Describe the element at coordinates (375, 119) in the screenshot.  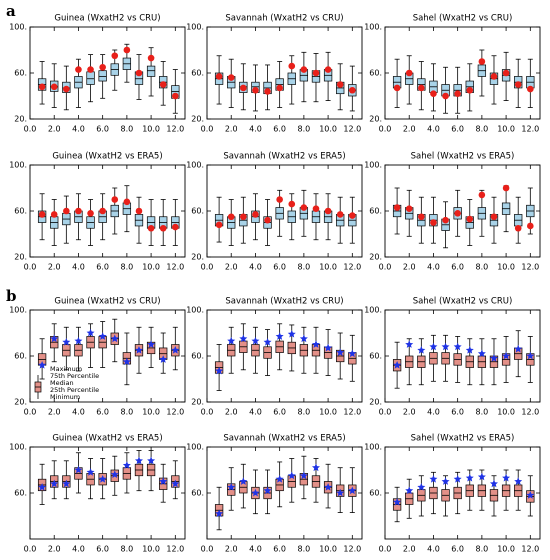
I see `y-tick-label: 20.` at that location.